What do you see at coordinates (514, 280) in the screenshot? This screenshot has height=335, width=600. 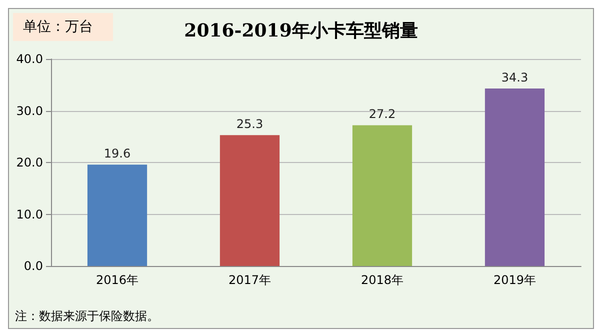 I see `x-tick-label: 2019年` at bounding box center [514, 280].